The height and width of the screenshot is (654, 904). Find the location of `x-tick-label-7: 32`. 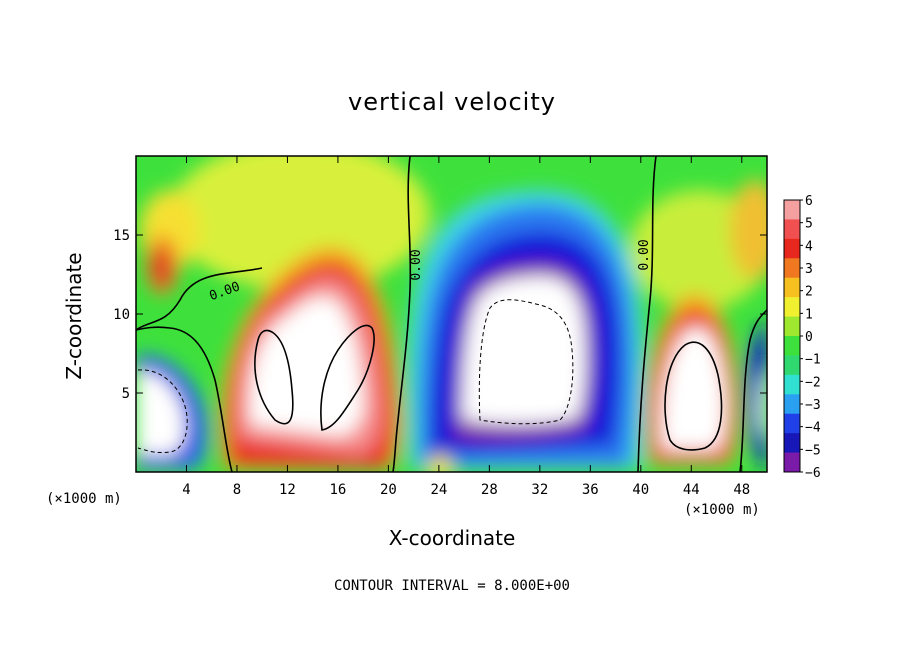

x-tick-label-7: 32 is located at coordinates (539, 490).